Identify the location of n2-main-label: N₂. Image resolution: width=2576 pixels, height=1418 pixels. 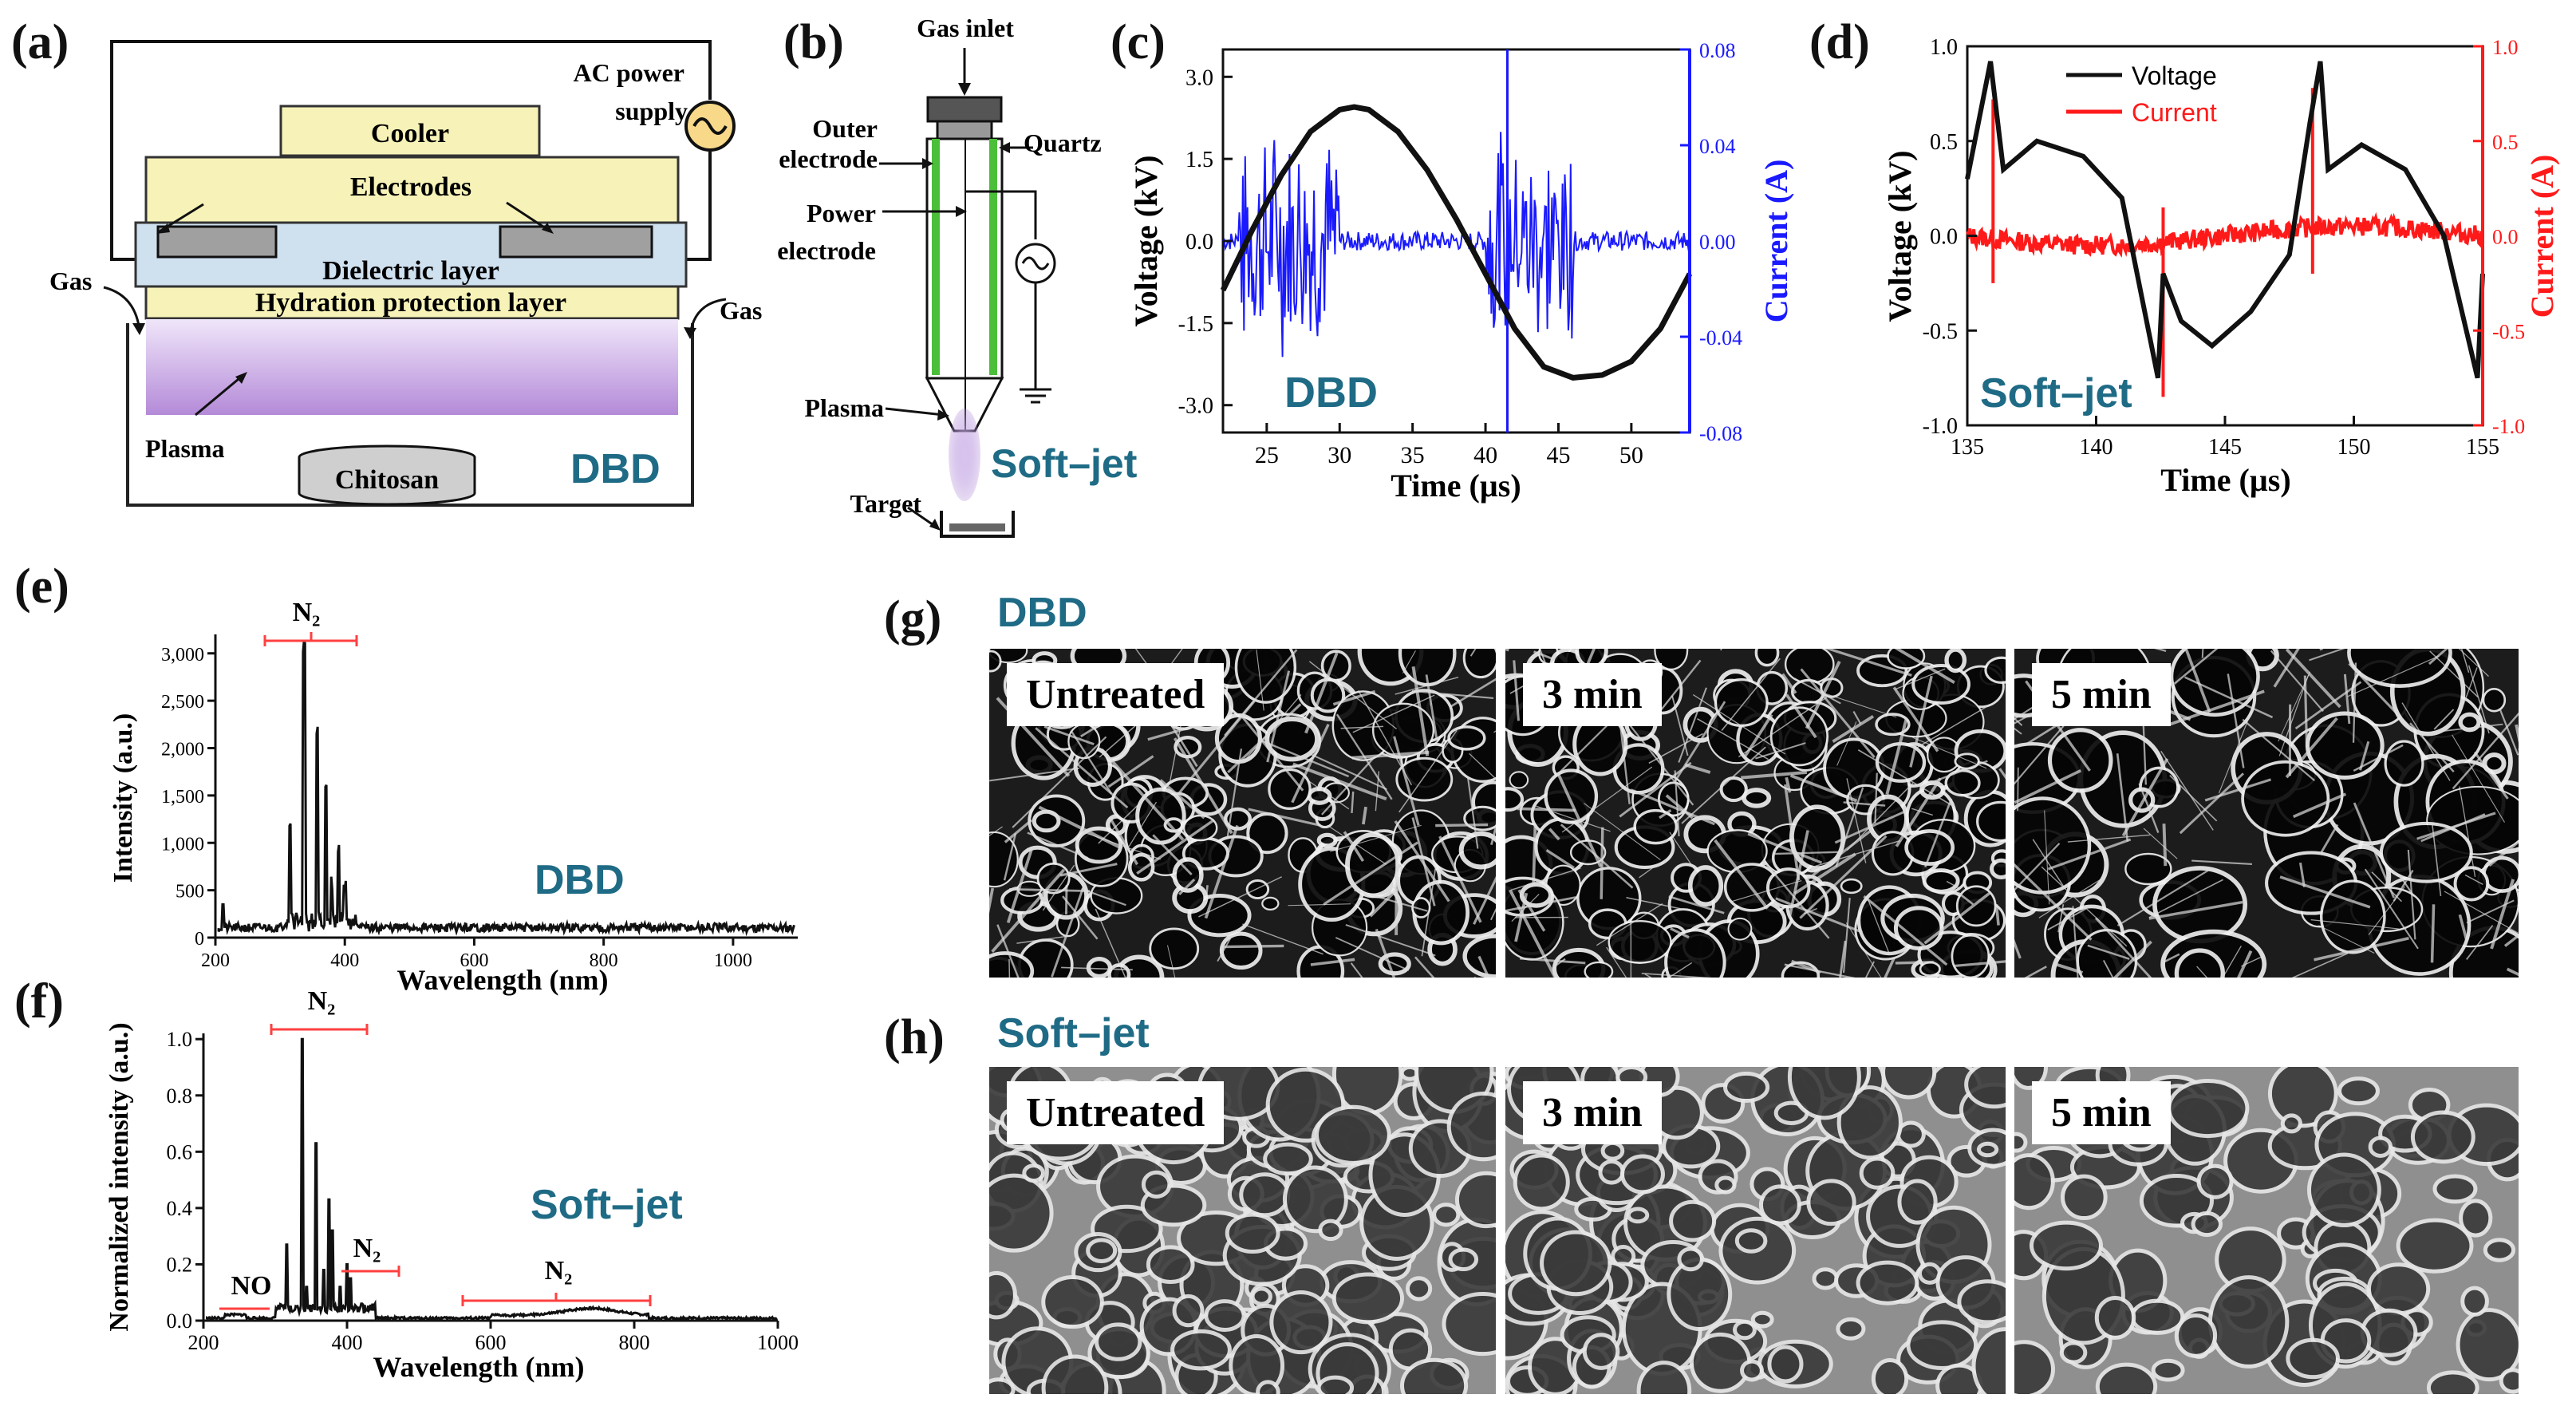
(322, 1001).